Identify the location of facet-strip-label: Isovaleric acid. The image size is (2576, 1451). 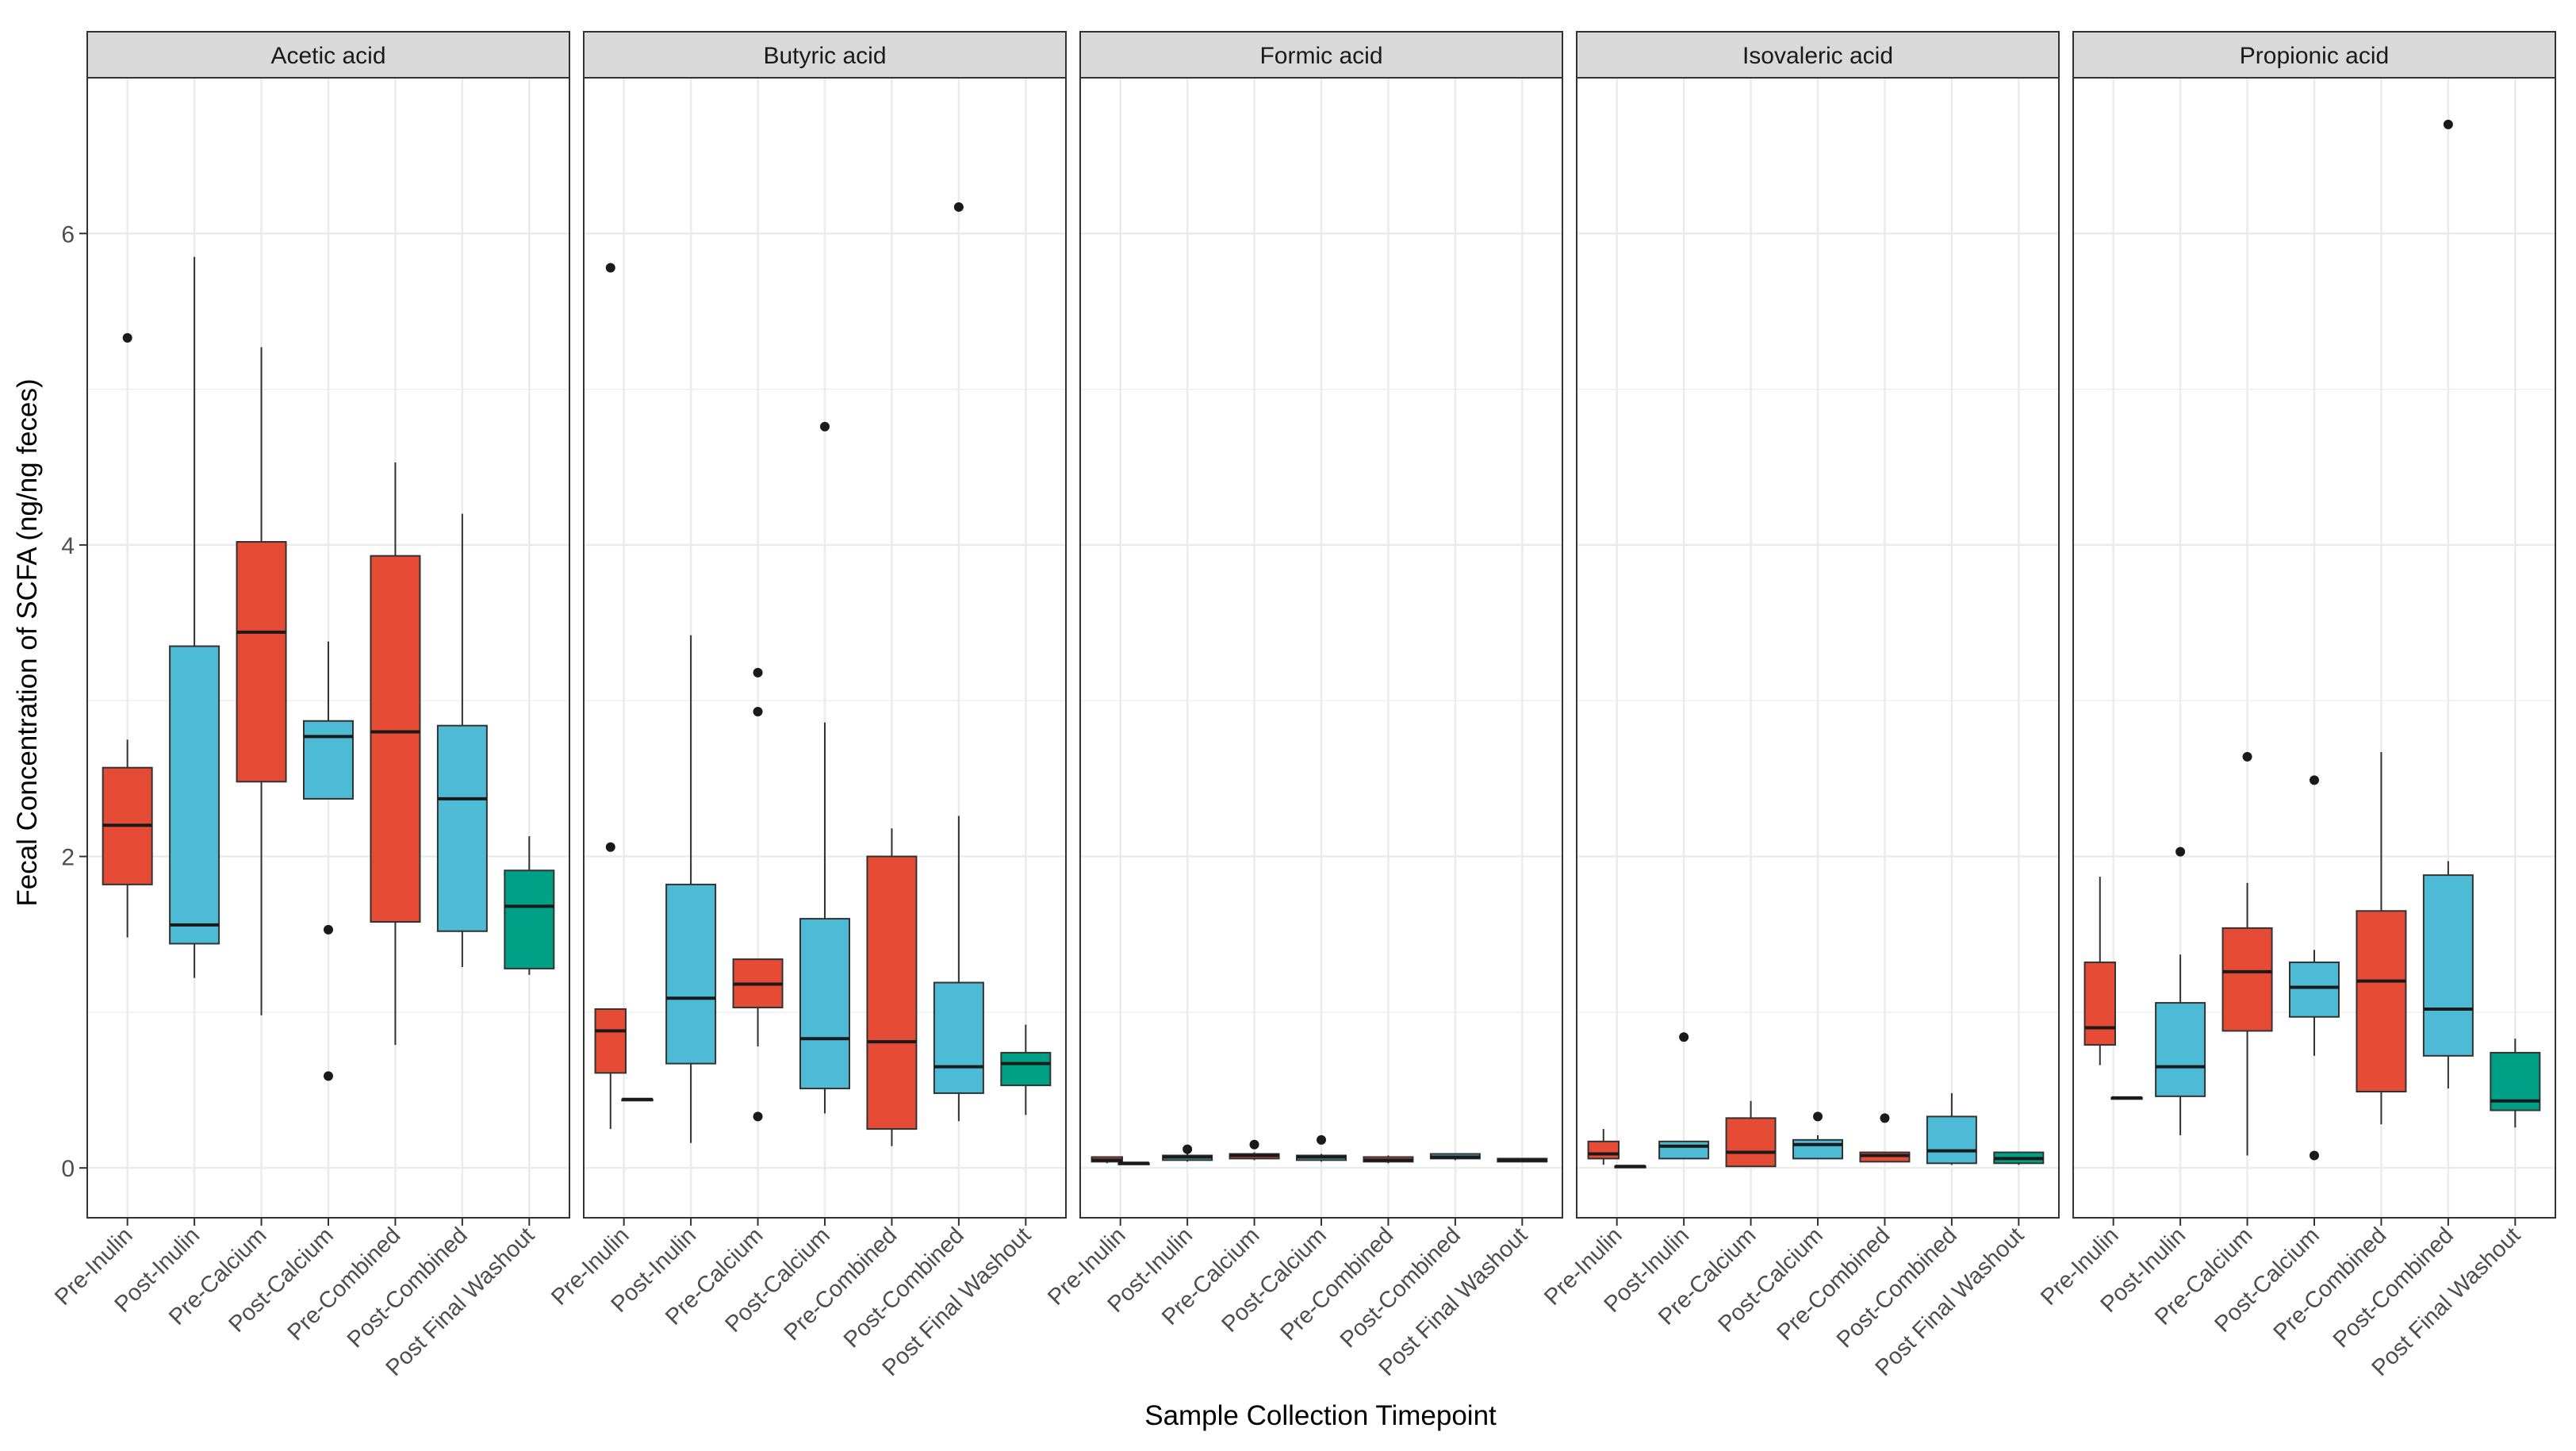
(1818, 56).